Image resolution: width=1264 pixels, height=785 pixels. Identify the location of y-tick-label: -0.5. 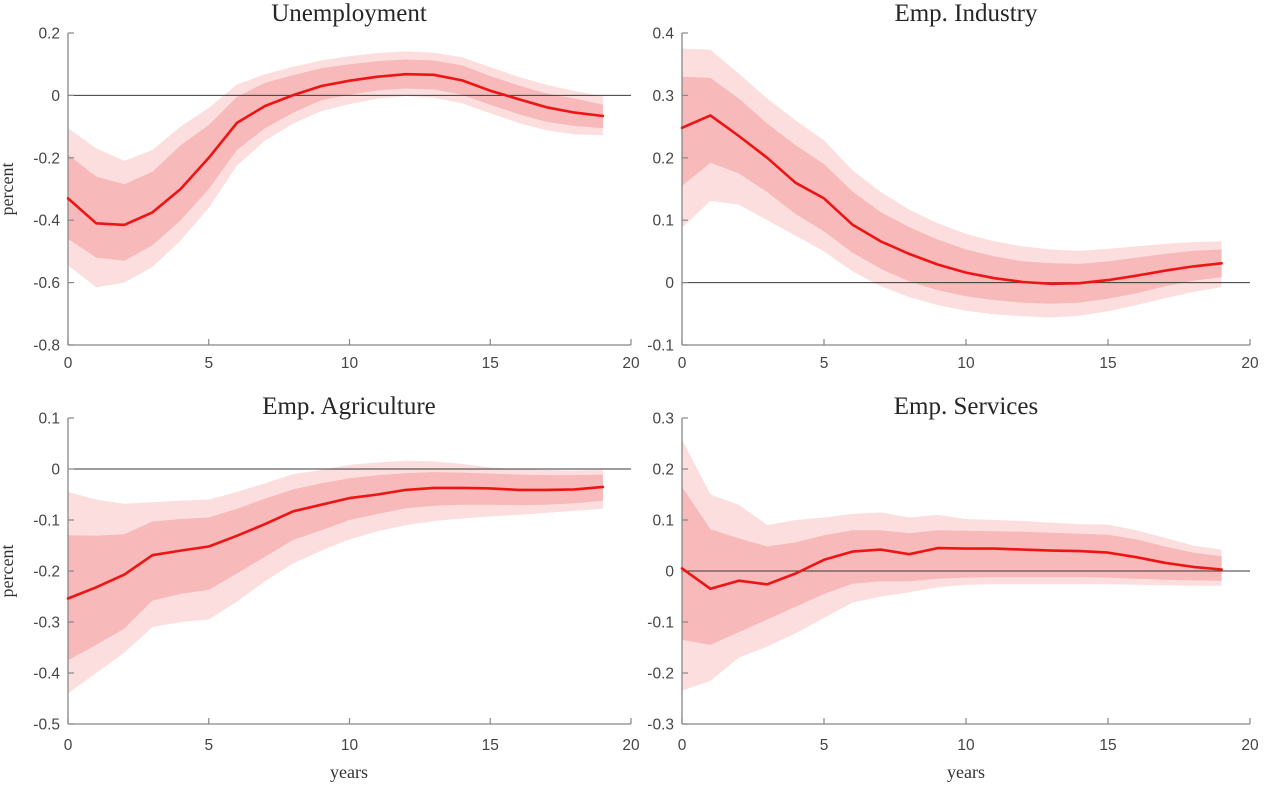
(46, 725).